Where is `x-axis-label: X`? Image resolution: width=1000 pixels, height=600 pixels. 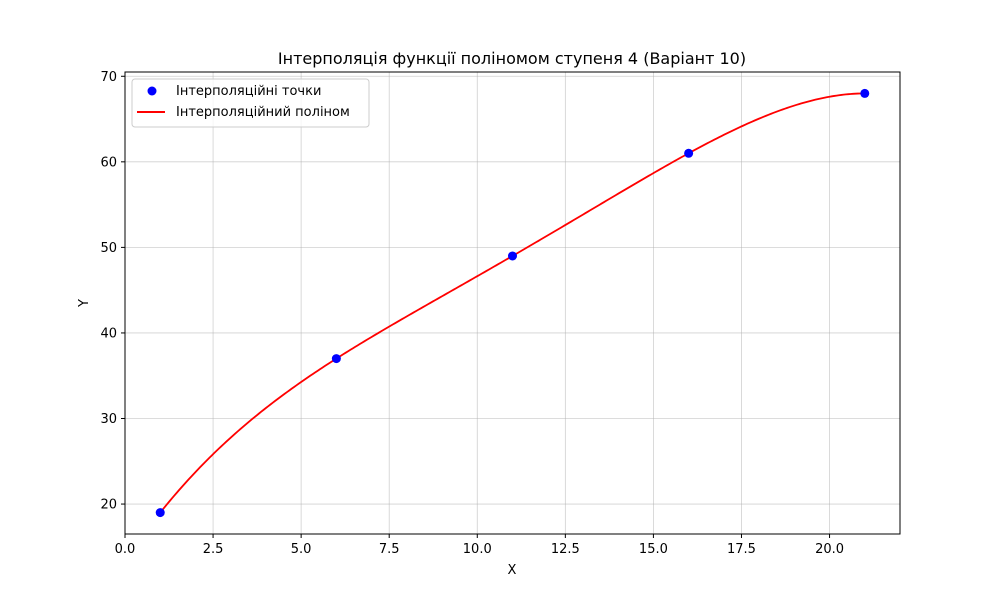
x-axis-label: X is located at coordinates (512, 570).